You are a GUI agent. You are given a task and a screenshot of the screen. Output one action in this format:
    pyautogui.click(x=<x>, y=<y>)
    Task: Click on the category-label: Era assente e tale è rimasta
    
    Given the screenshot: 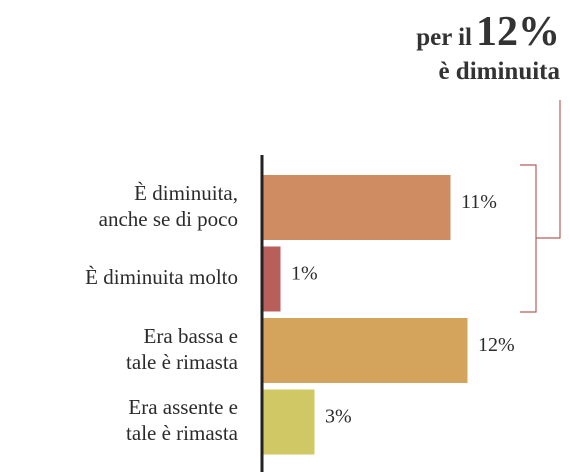 What is the action you would take?
    pyautogui.click(x=182, y=420)
    